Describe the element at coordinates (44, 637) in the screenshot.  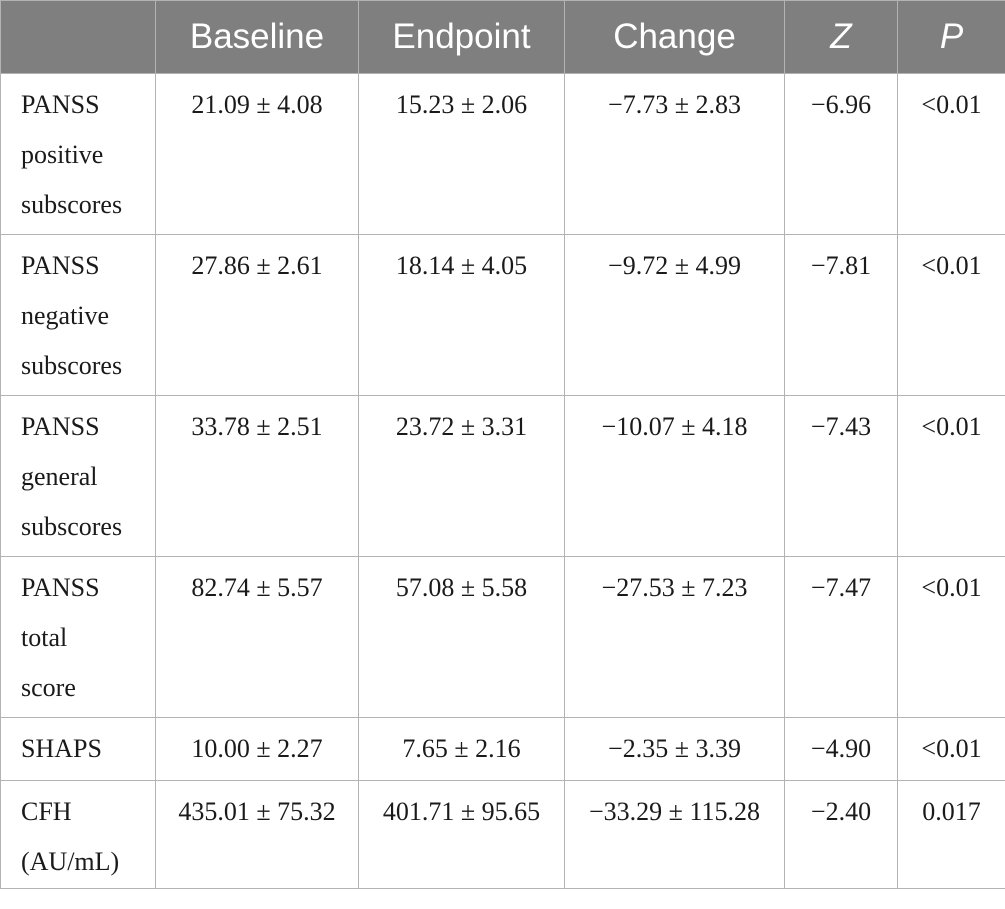
I see `row-label-line: total` at that location.